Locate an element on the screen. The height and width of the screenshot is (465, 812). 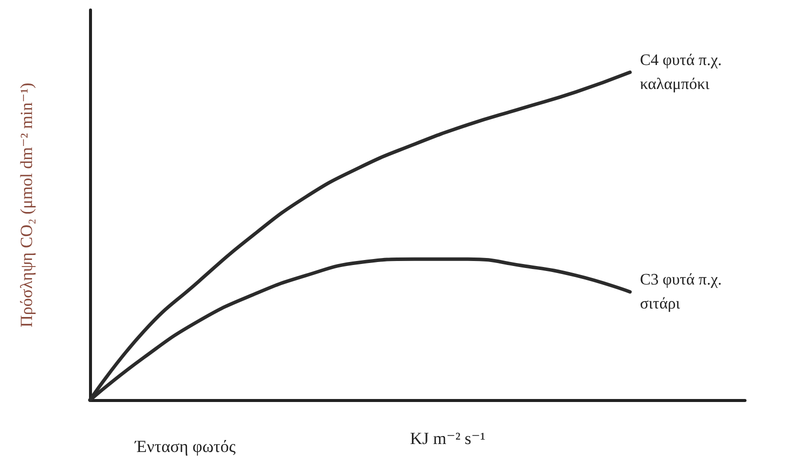
series-label: C4 φυτά π.χ. καλαμπόκι is located at coordinates (683, 72).